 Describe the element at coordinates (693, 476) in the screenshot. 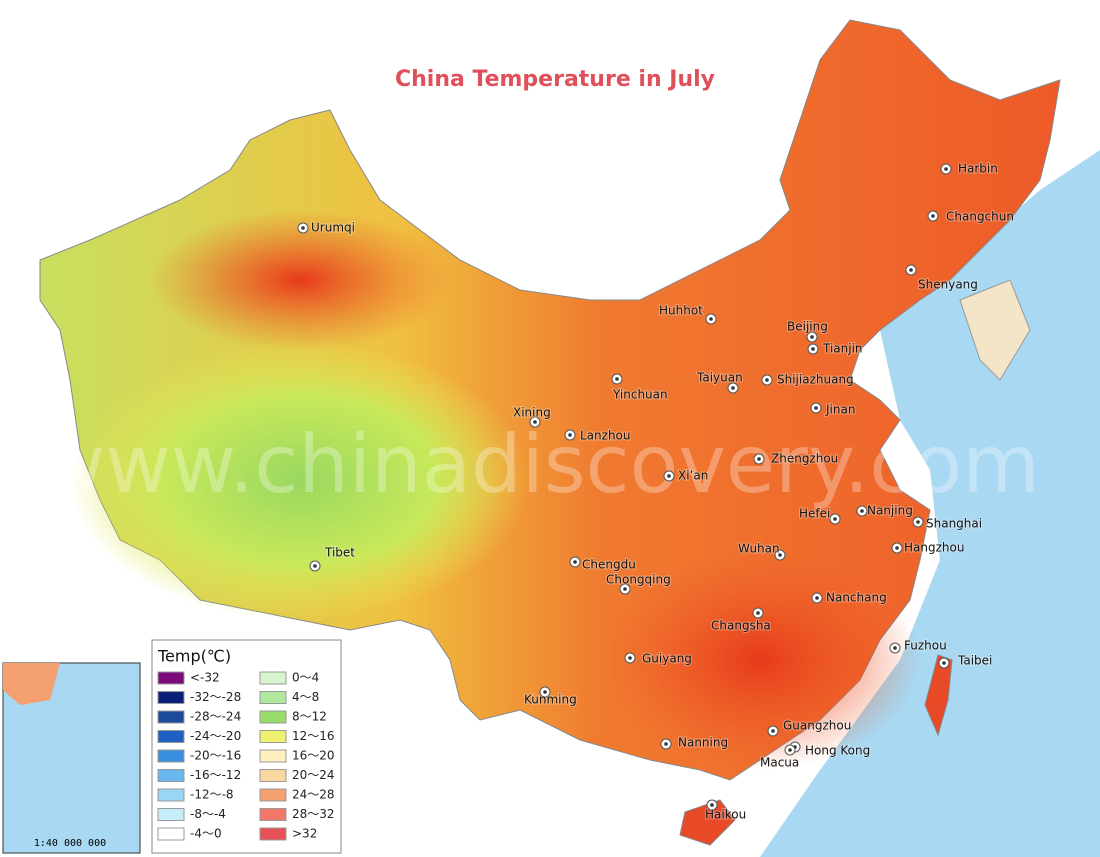

I see `city-label: Xi’an` at that location.